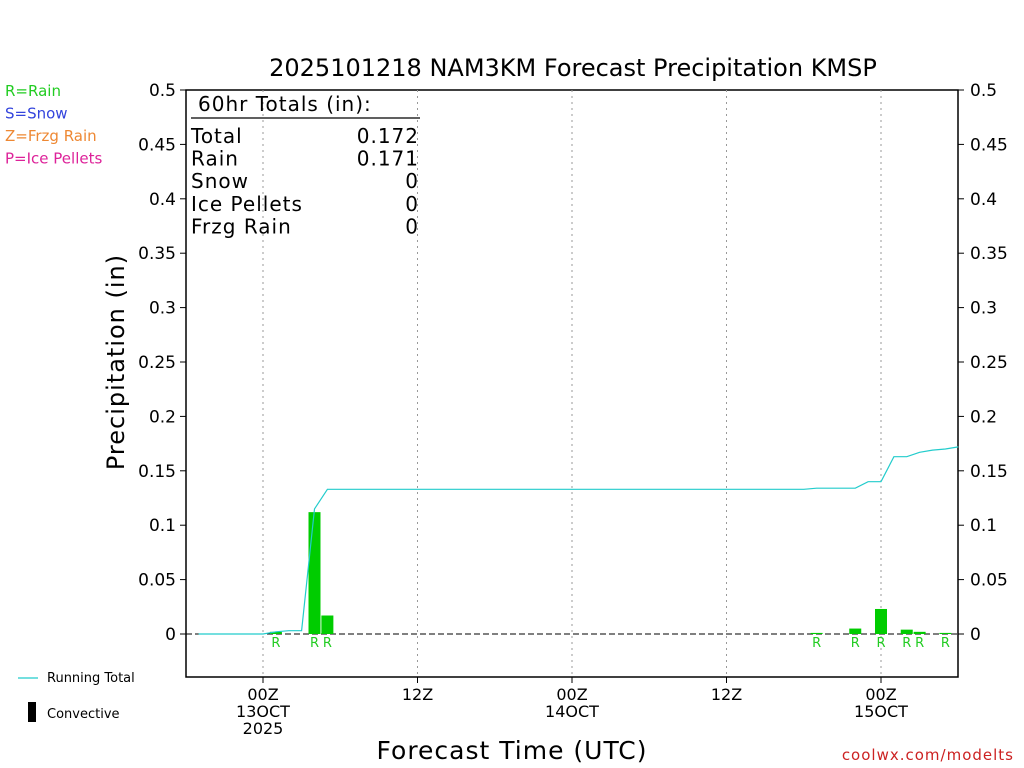 This screenshot has height=768, width=1024. I want to click on totals-header: 60hr Totals (in):, so click(285, 104).